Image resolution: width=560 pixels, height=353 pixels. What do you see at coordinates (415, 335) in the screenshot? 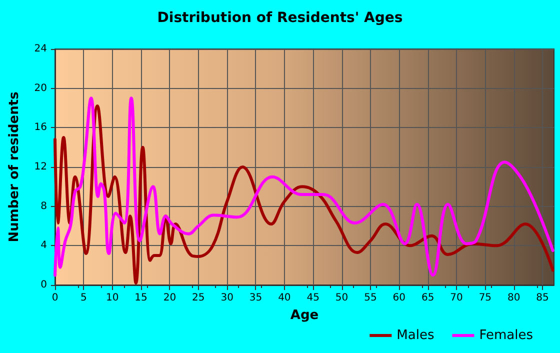
I see `legend-label: Males` at bounding box center [415, 335].